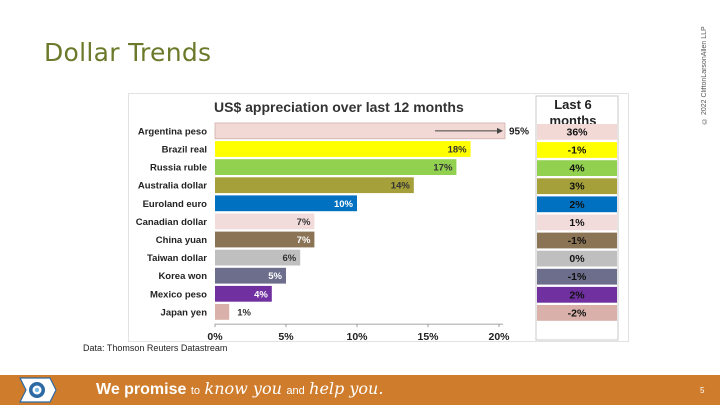 The height and width of the screenshot is (405, 720). What do you see at coordinates (275, 276) in the screenshot?
I see `data-label: 5%` at bounding box center [275, 276].